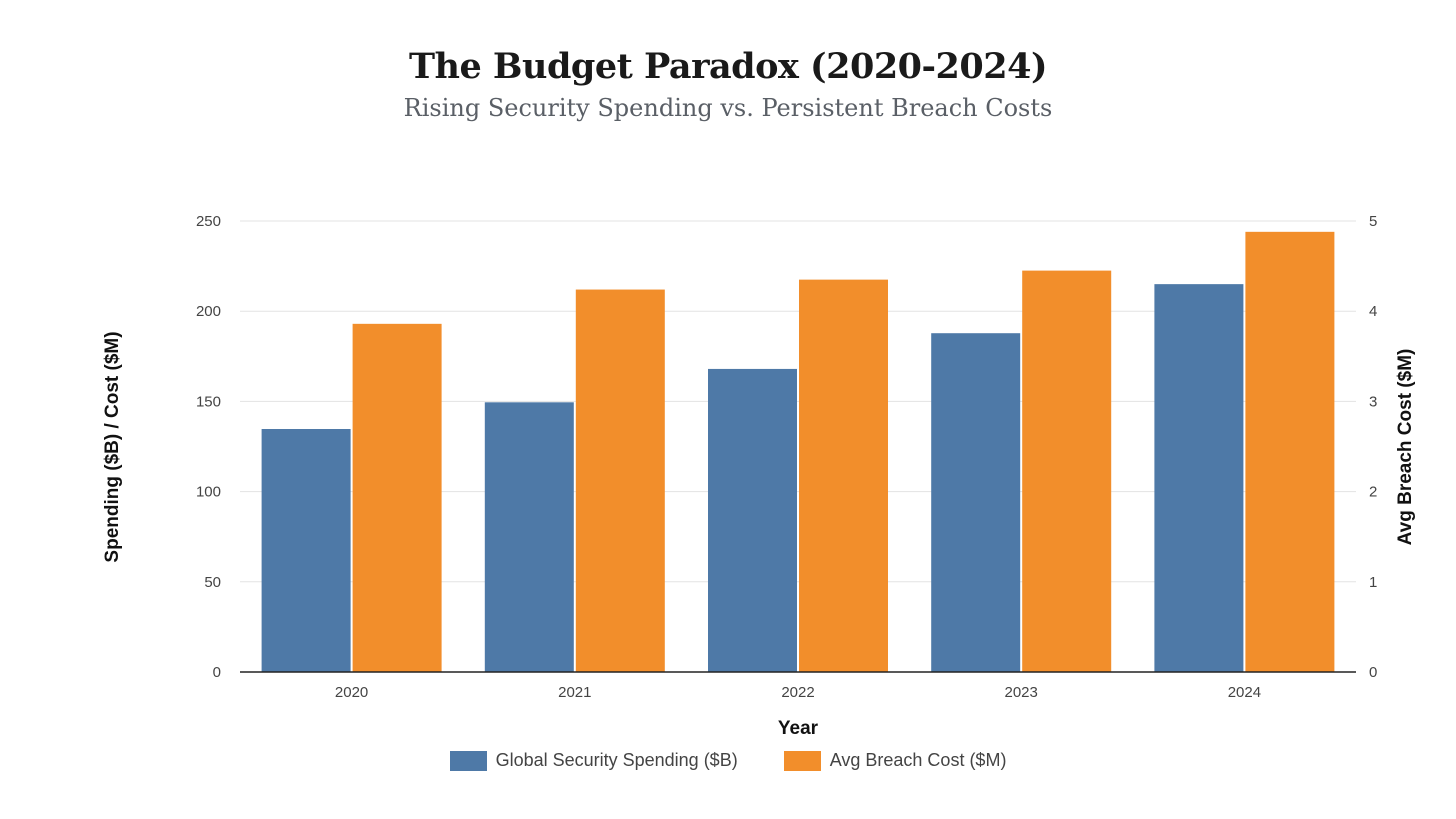 This screenshot has height=819, width=1456. What do you see at coordinates (1373, 311) in the screenshot?
I see `y-tick-label-right: 4` at bounding box center [1373, 311].